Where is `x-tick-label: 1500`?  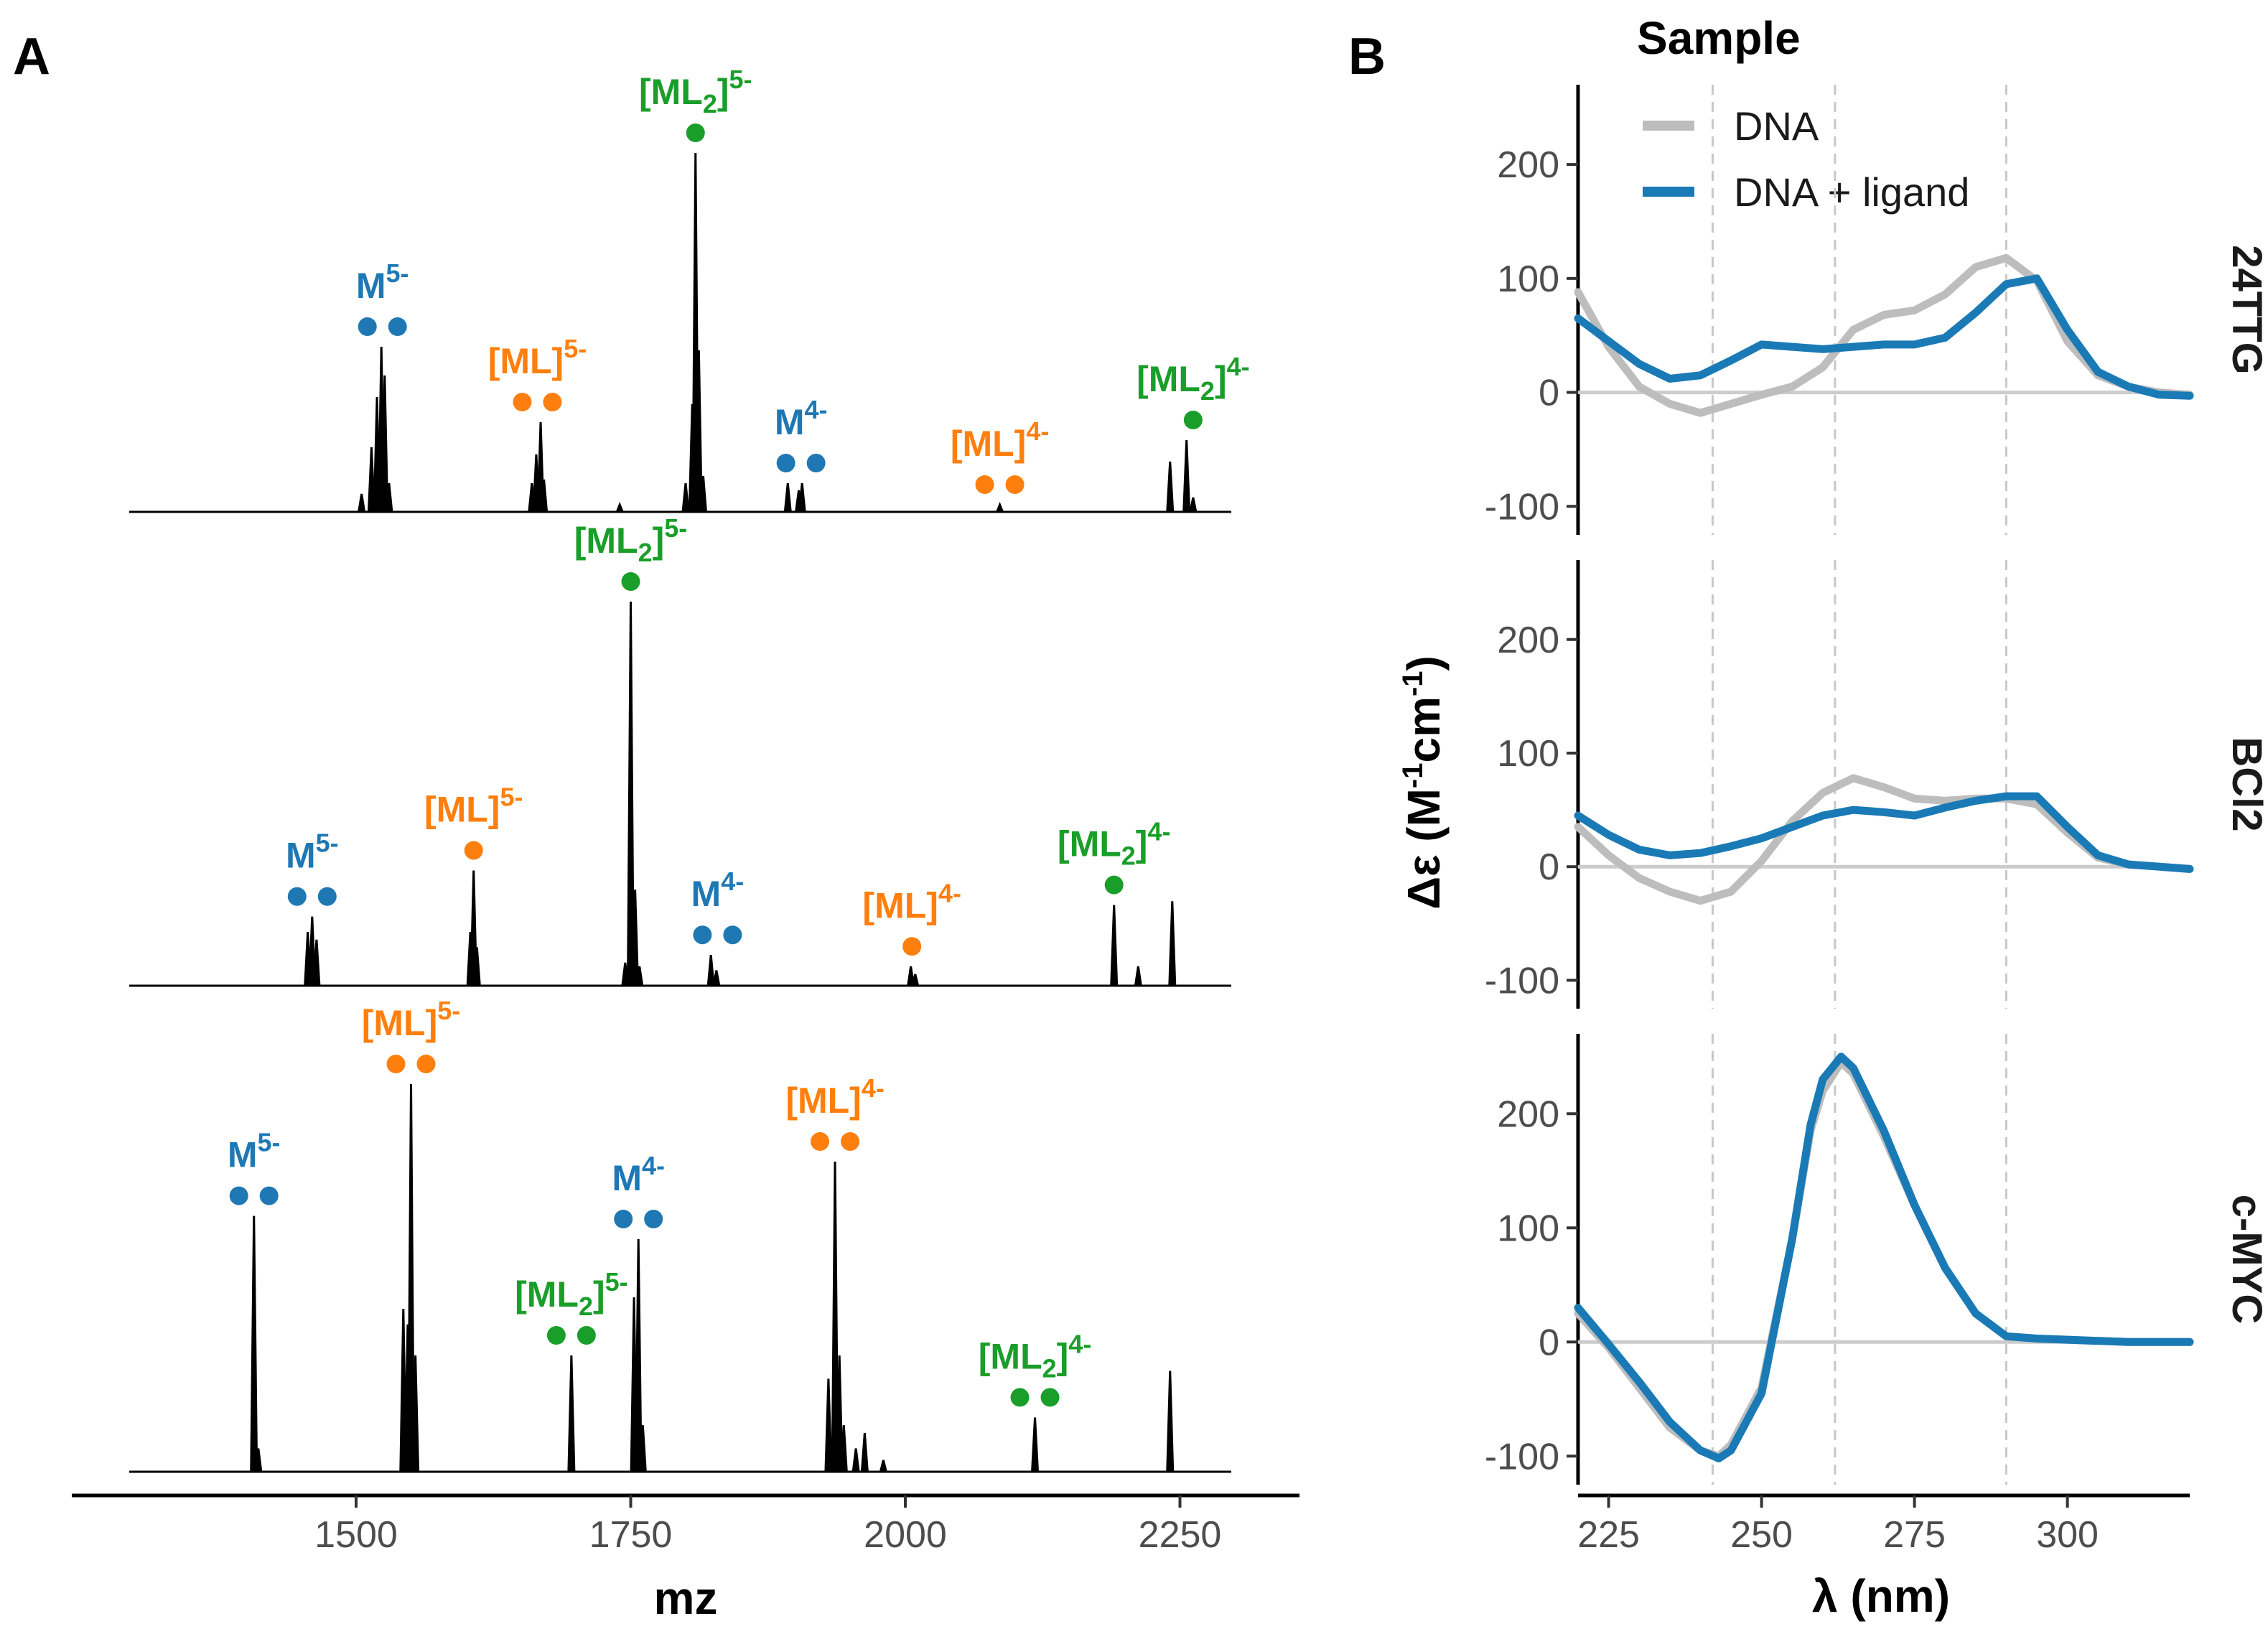
x-tick-label: 1500 is located at coordinates (356, 1535).